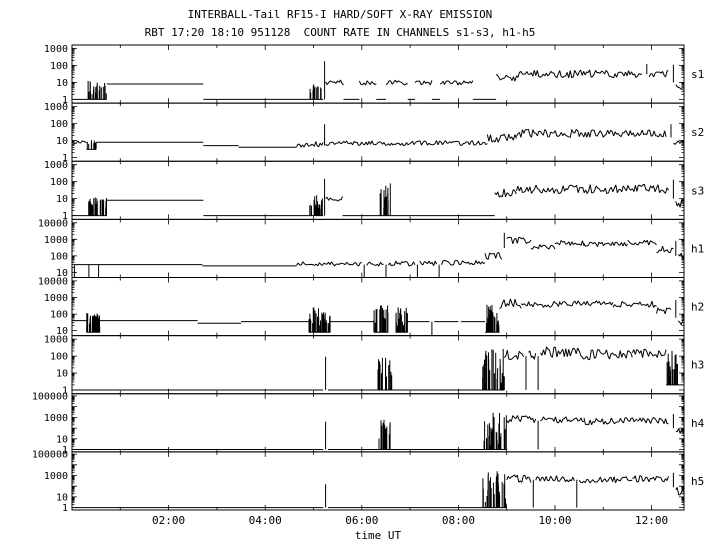 The width and height of the screenshot is (720, 550). I want to click on x-tick-label: 04:00, so click(265, 520).